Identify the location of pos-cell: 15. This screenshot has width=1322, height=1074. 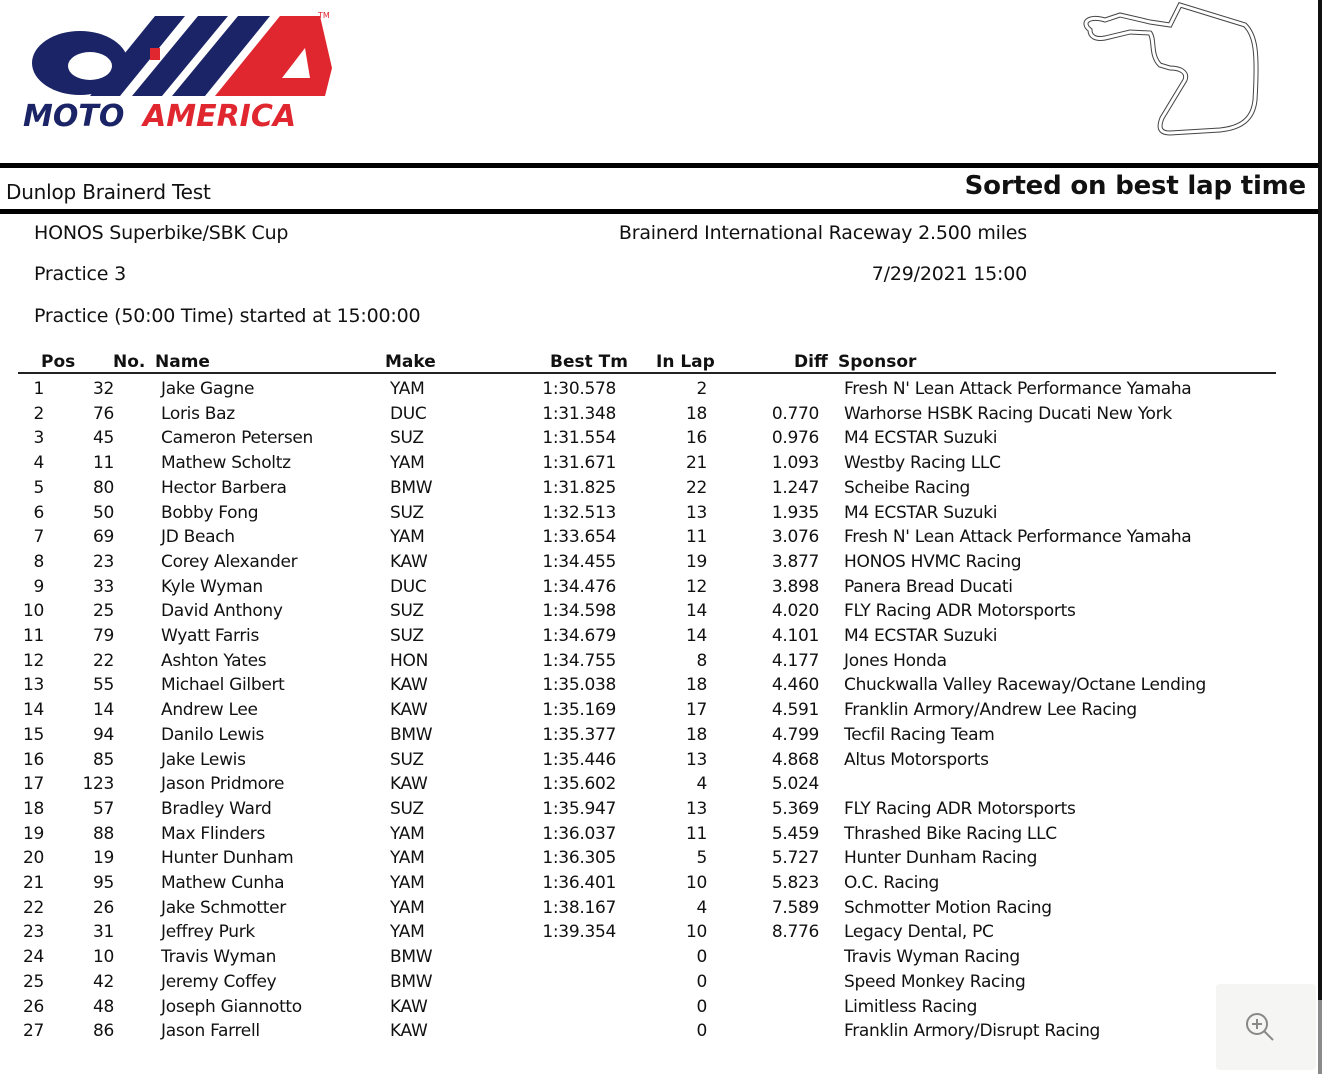
(33, 734).